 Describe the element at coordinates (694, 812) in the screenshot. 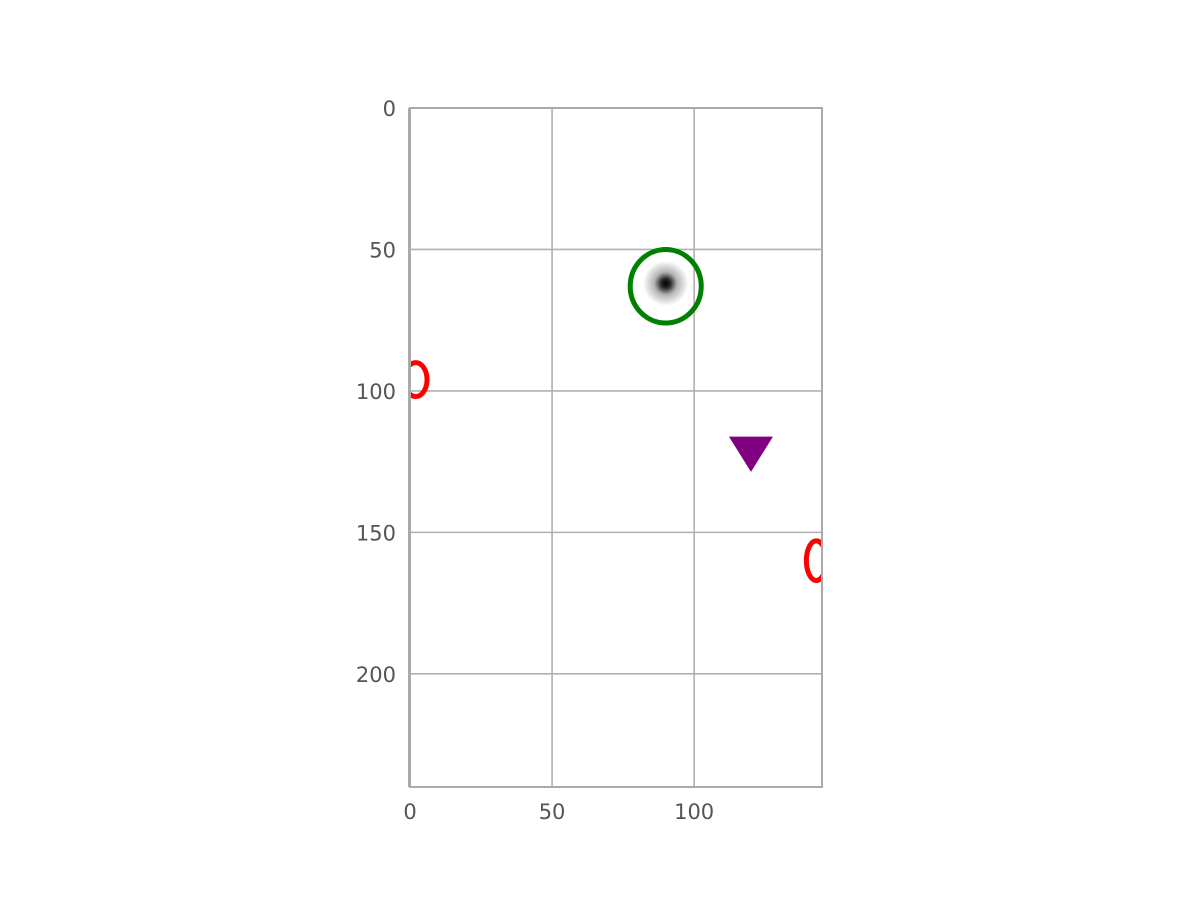

I see `x-tick-label: 100` at that location.